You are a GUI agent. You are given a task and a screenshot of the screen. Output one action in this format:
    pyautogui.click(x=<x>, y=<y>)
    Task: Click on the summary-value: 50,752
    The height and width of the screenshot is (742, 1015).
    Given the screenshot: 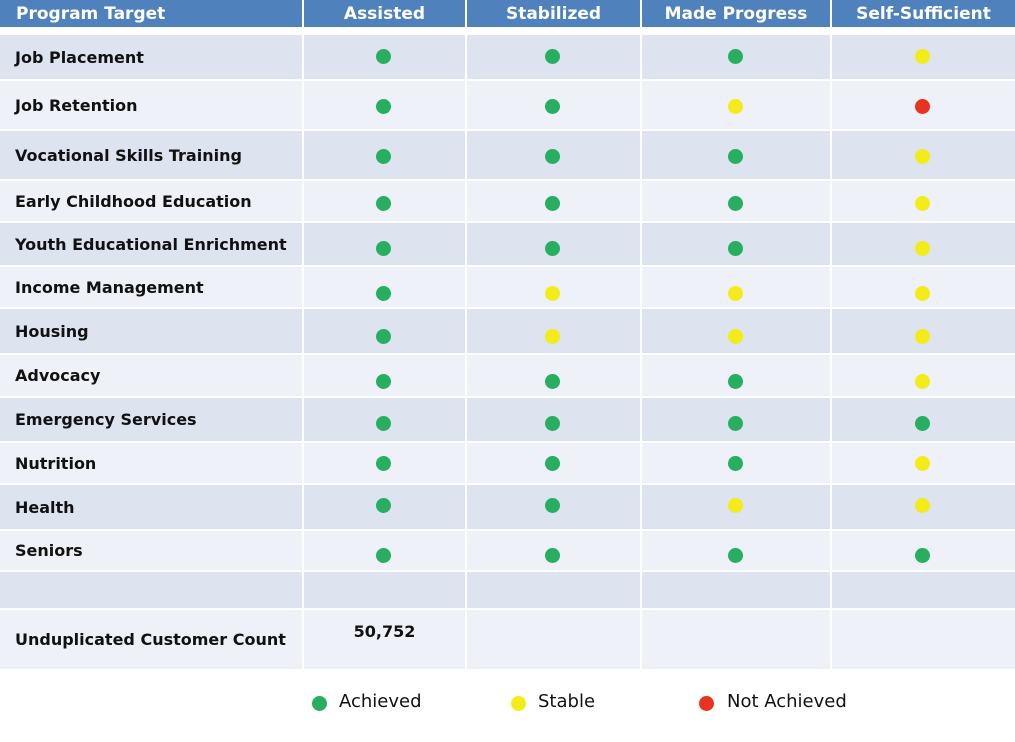 What is the action you would take?
    pyautogui.click(x=384, y=639)
    